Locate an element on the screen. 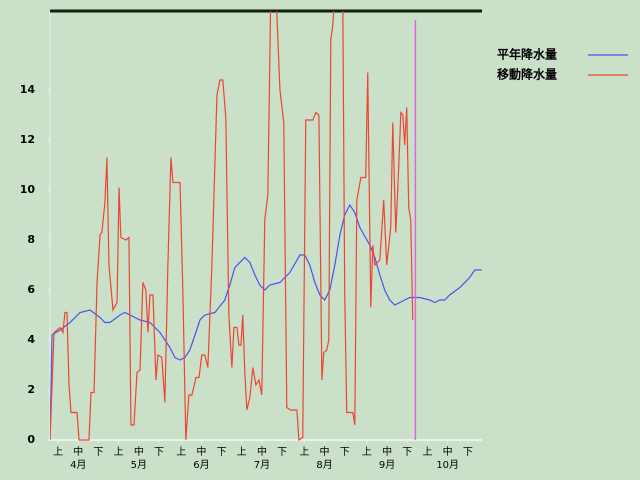 Image resolution: width=640 pixels, height=480 pixels. y-tick-label: 12 is located at coordinates (27, 139).